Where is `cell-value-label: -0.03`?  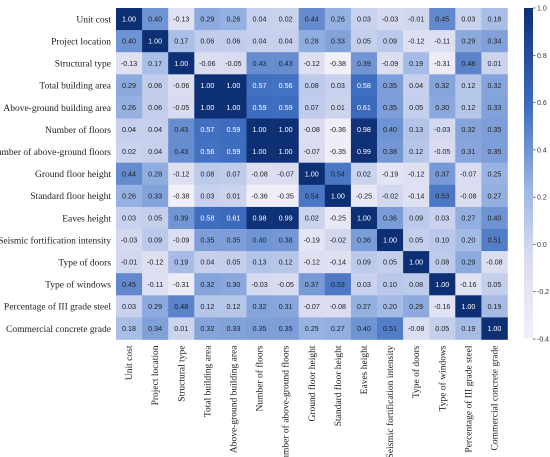 cell-value-label: -0.03 is located at coordinates (442, 129).